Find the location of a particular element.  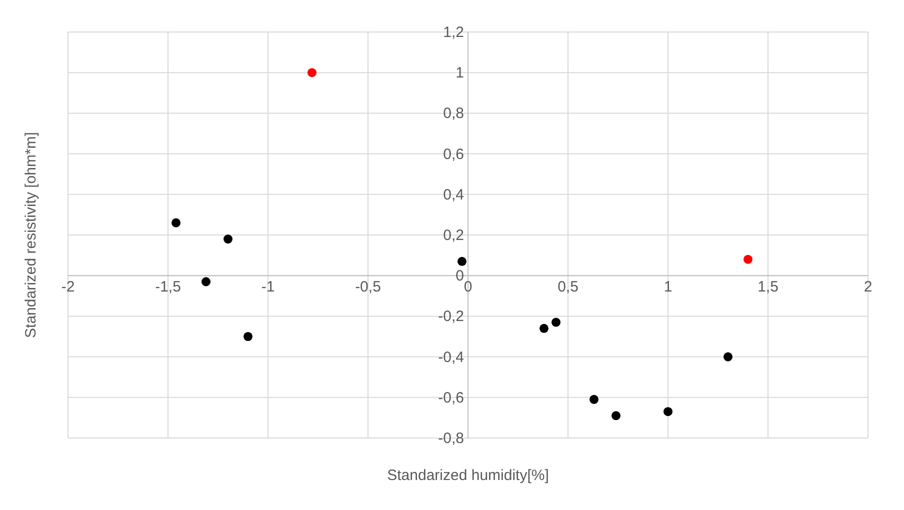

x-tick-label: -1 is located at coordinates (268, 287).